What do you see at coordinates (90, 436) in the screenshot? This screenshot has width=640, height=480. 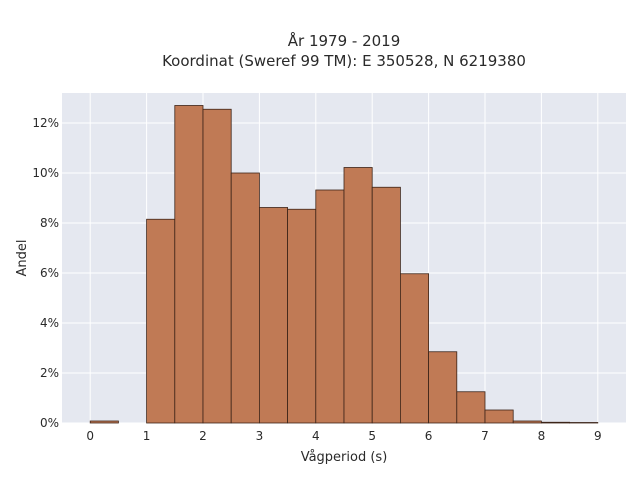 I see `x-tick-label: 0` at bounding box center [90, 436].